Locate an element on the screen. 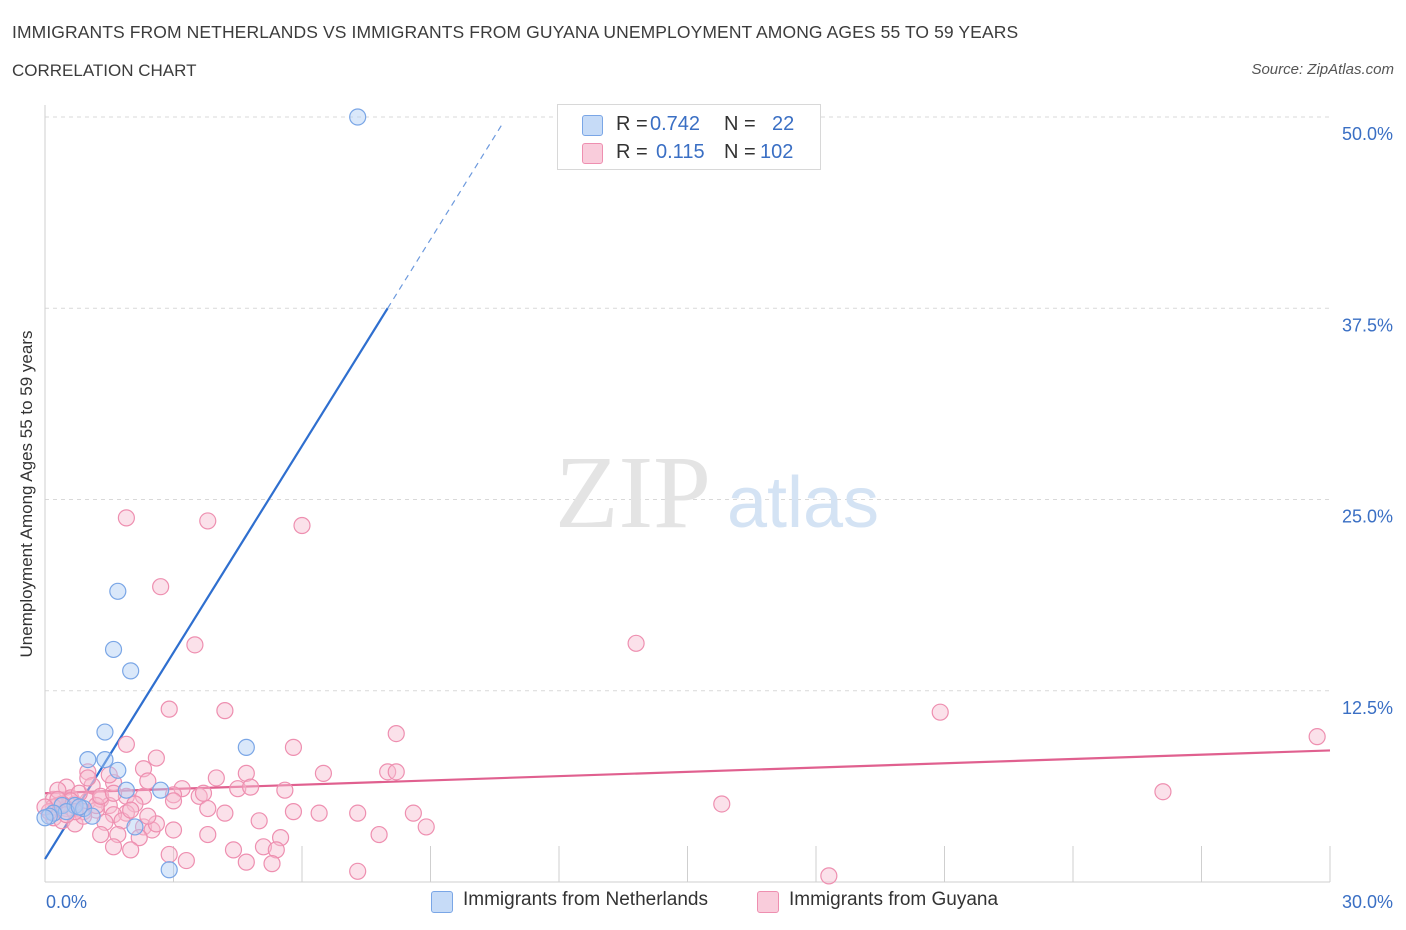  x-tick-label: 30.0% is located at coordinates (1367, 902).